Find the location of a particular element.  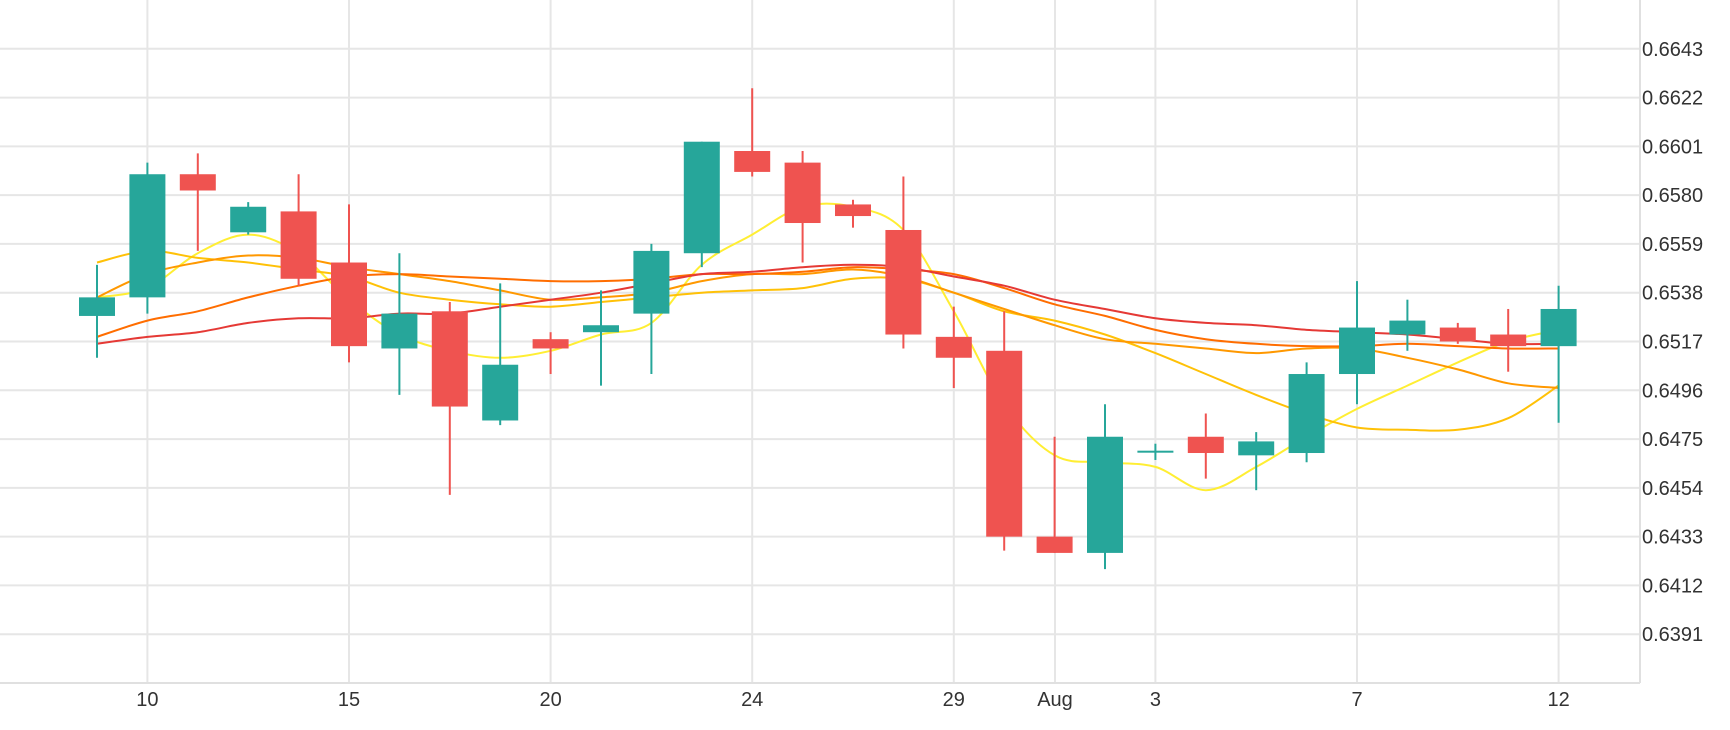

y-tick-label: 0.6538 is located at coordinates (1672, 294).